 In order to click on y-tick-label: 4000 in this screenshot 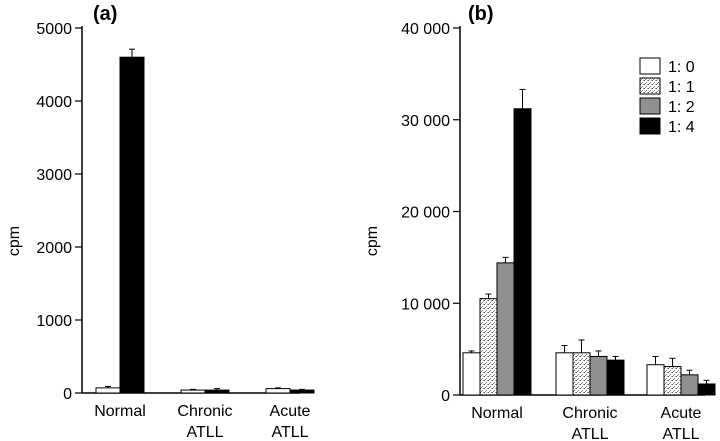, I will do `click(54, 102)`.